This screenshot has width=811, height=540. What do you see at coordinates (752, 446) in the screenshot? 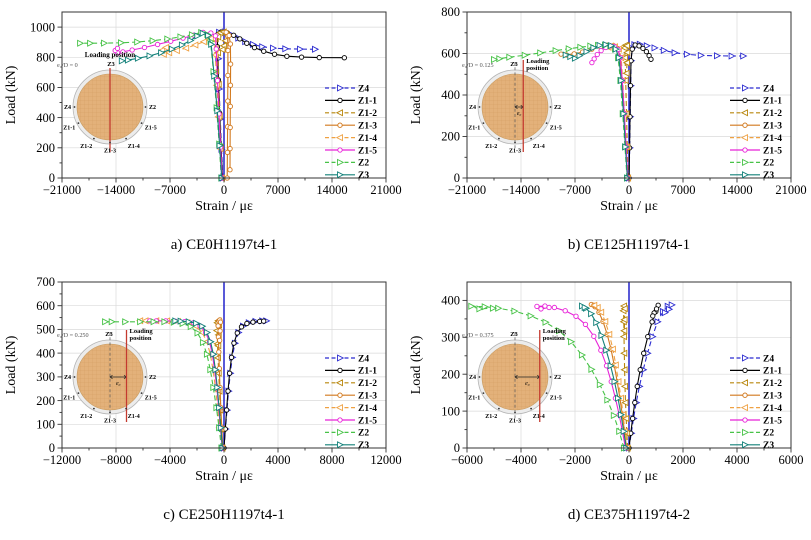
I see `legend-item-Z3: Z3` at bounding box center [752, 446].